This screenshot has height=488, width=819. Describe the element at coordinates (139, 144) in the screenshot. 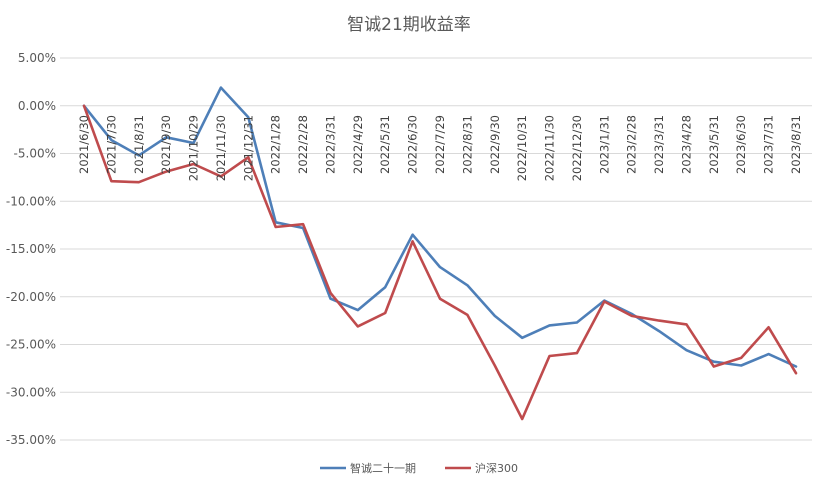

I see `x-tick-label: 2021/8/31` at that location.